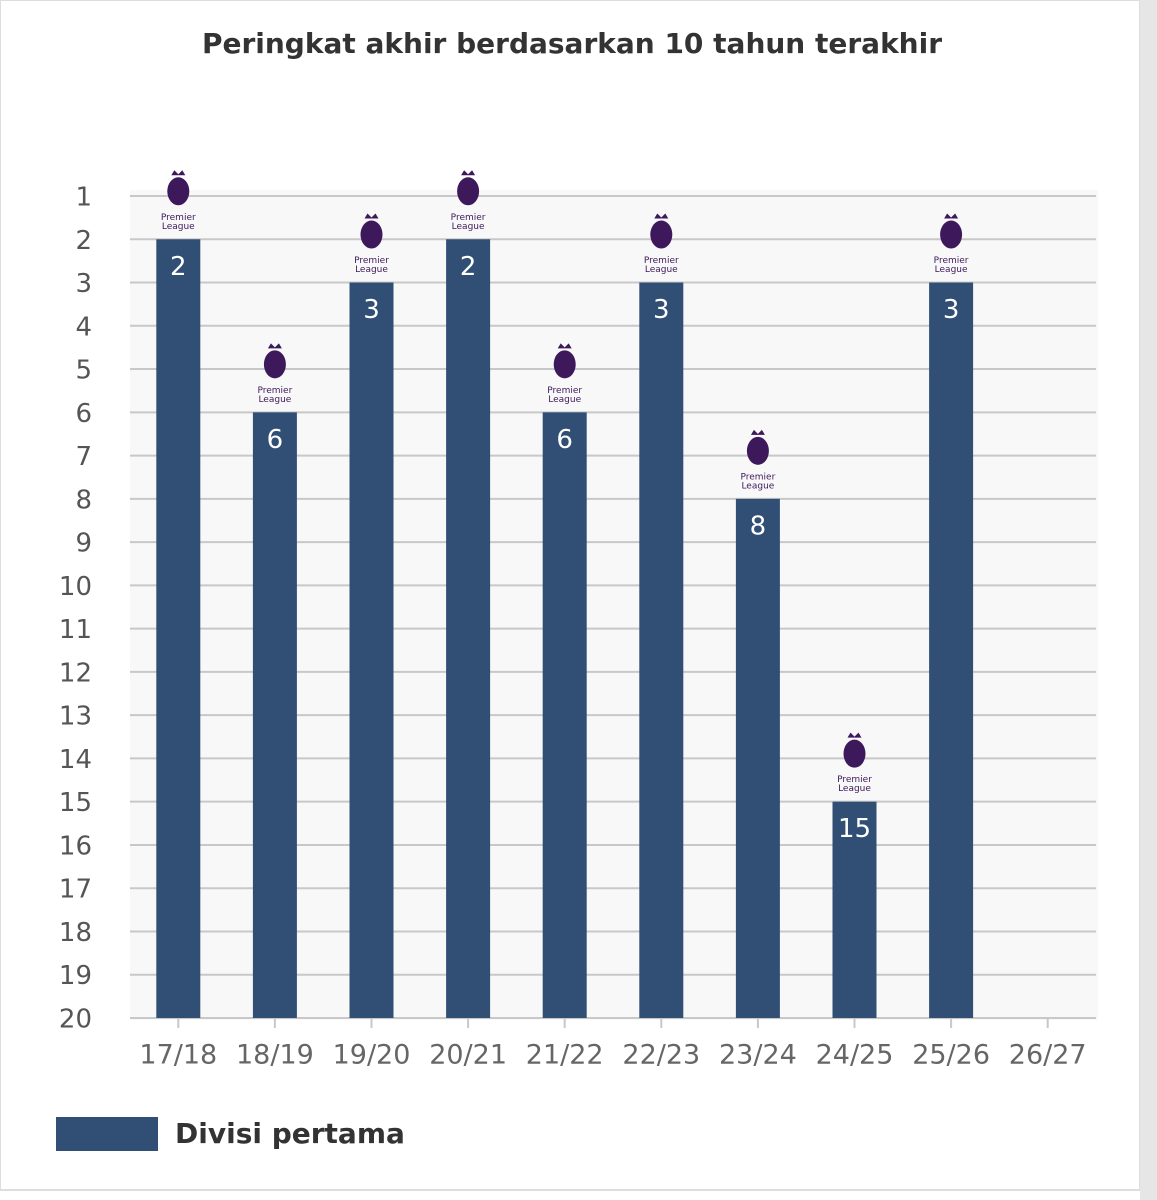 The height and width of the screenshot is (1200, 1157). Describe the element at coordinates (1148, 600) in the screenshot. I see `scroll-strip` at that location.